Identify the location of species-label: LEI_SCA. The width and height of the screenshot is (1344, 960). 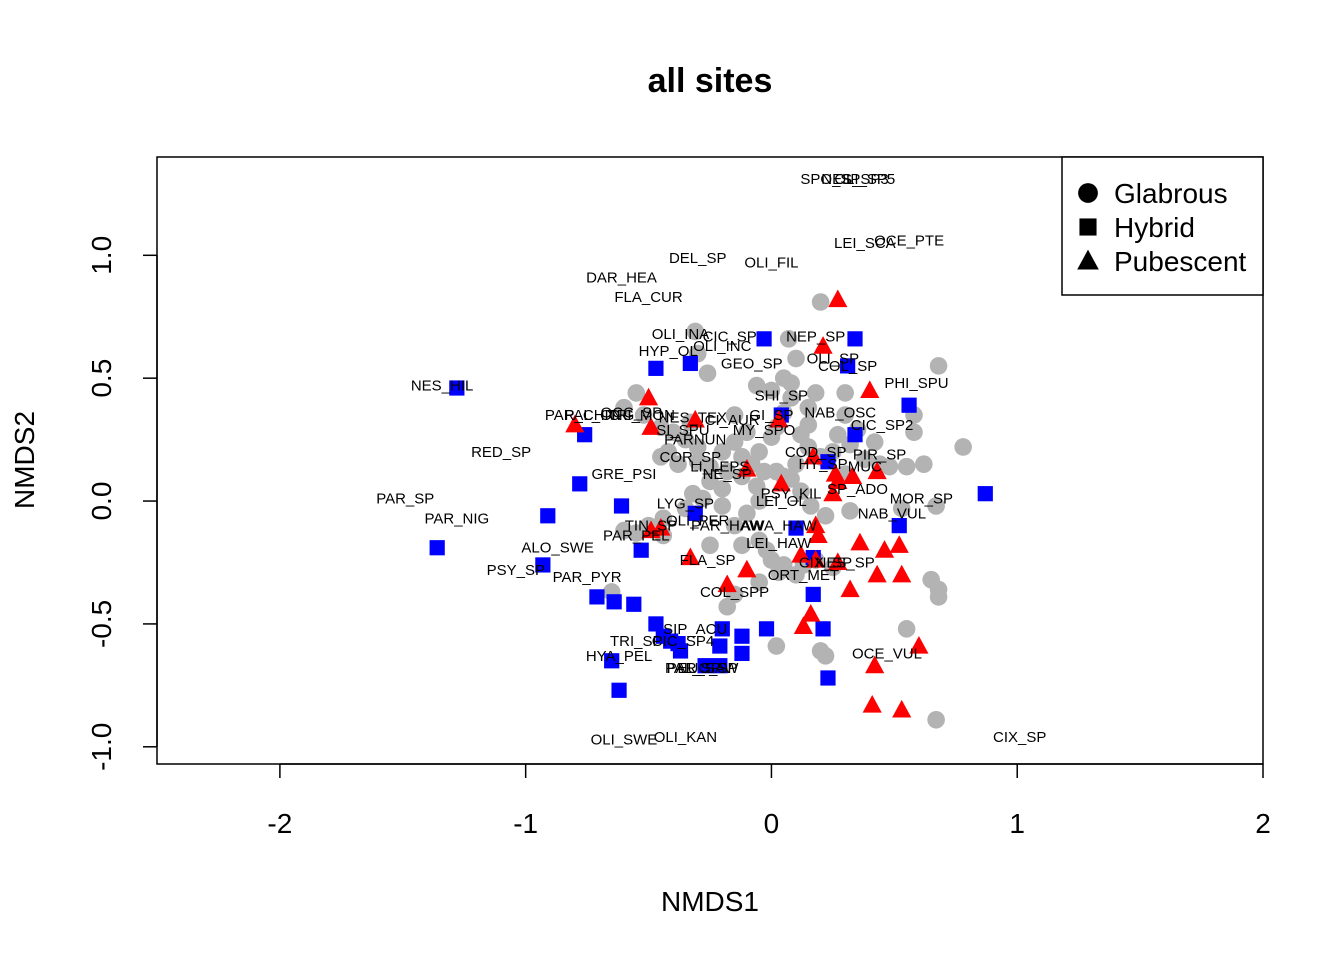
(865, 243).